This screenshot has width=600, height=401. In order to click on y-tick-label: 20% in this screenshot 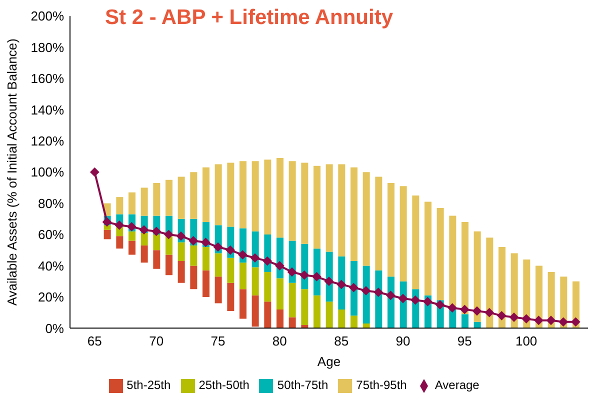, I will do `click(51, 297)`.